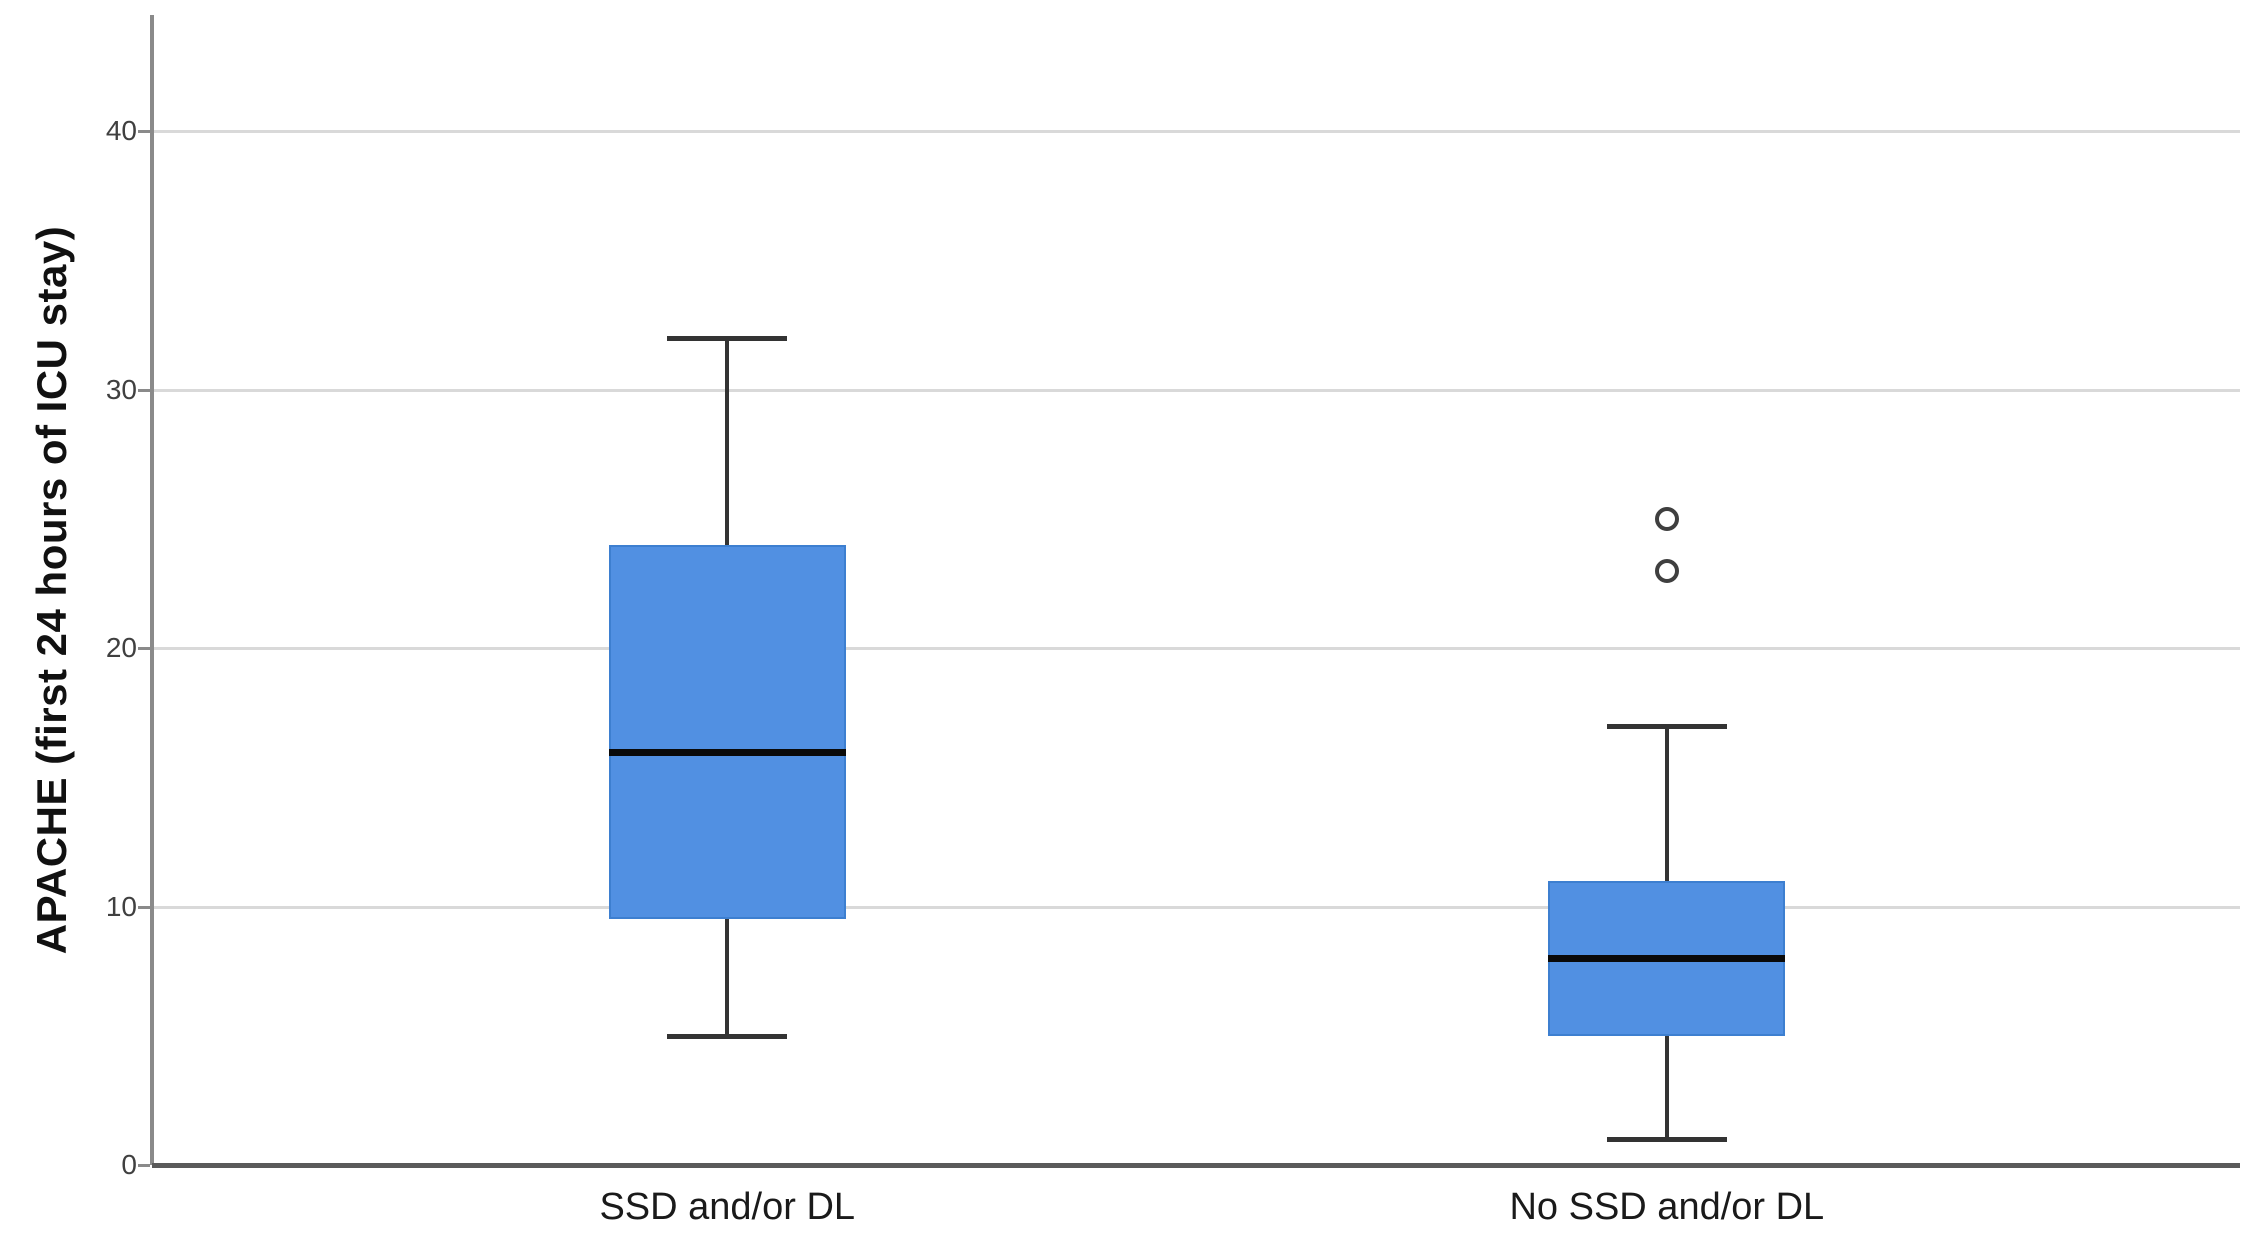 Image resolution: width=2267 pixels, height=1245 pixels. I want to click on x-category-label: No SSD and/or DL, so click(1667, 1207).